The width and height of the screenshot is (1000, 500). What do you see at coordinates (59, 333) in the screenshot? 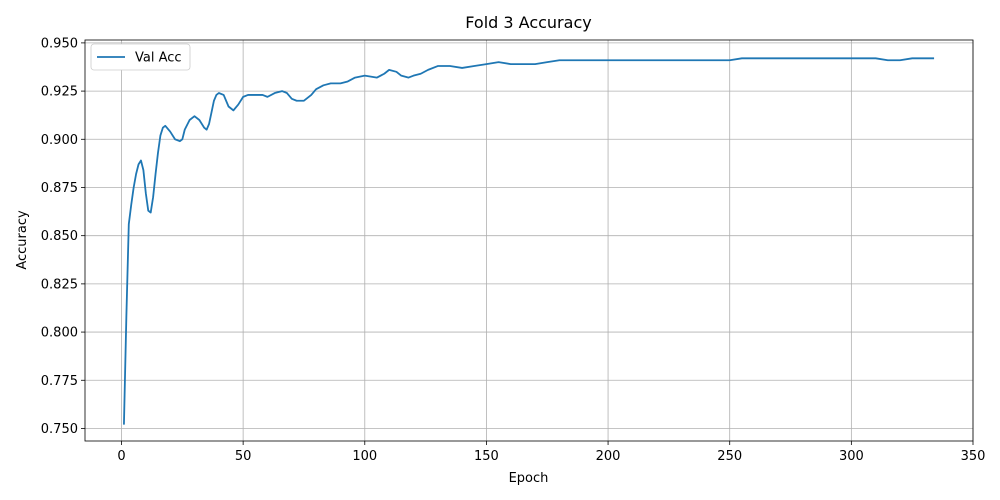
I see `y-tick-label: 0.800` at bounding box center [59, 333].